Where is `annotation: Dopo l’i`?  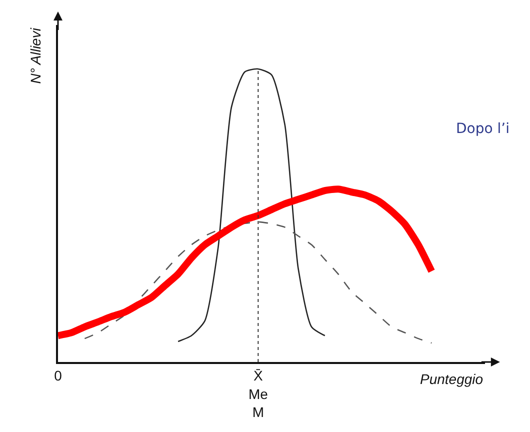 annotation: Dopo l’i is located at coordinates (483, 129).